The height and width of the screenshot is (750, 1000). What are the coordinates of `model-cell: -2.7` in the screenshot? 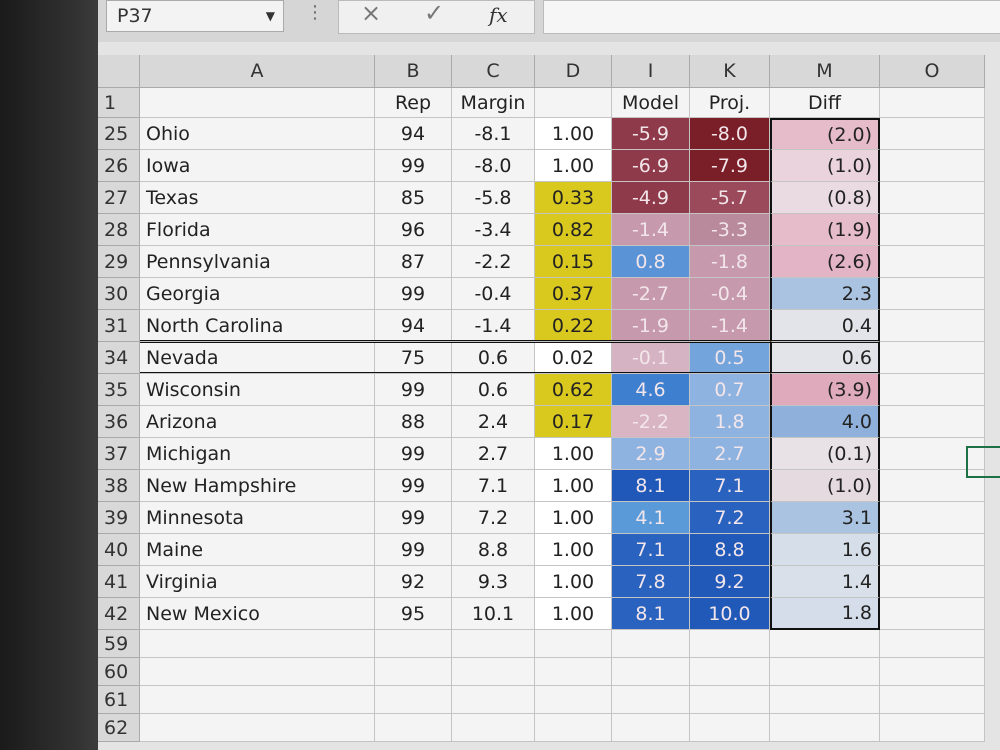 It's located at (651, 294).